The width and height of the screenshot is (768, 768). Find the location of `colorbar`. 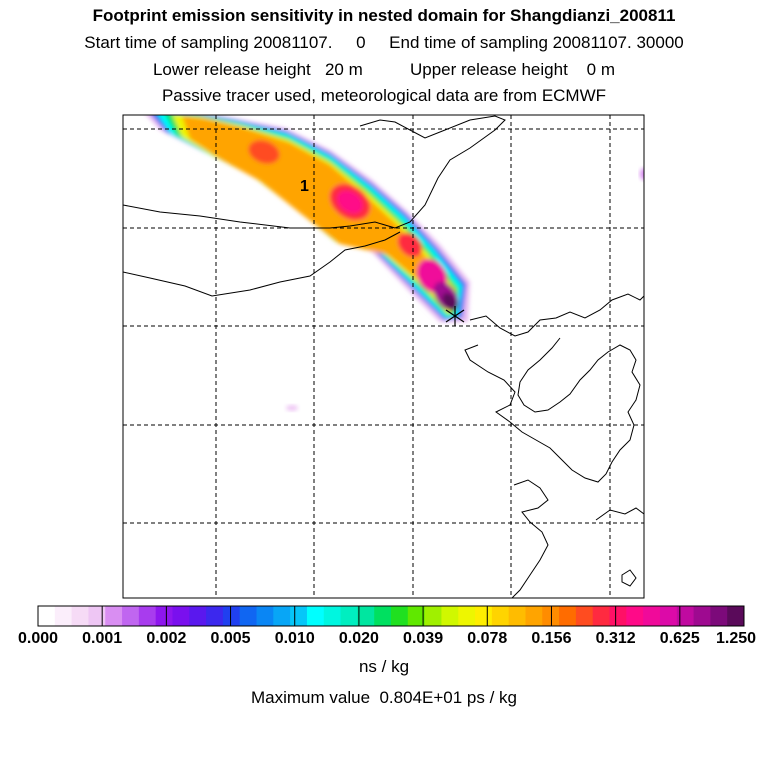

colorbar is located at coordinates (391, 616).